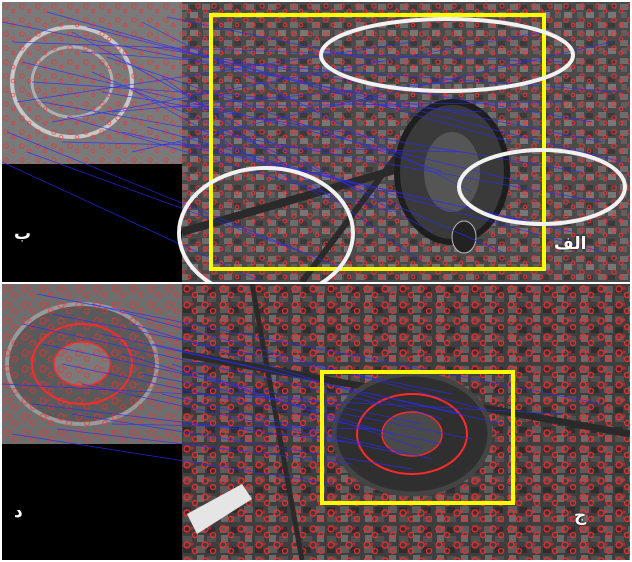 The width and height of the screenshot is (632, 562). Describe the element at coordinates (580, 516) in the screenshot. I see `panel-label-jim: ج` at that location.